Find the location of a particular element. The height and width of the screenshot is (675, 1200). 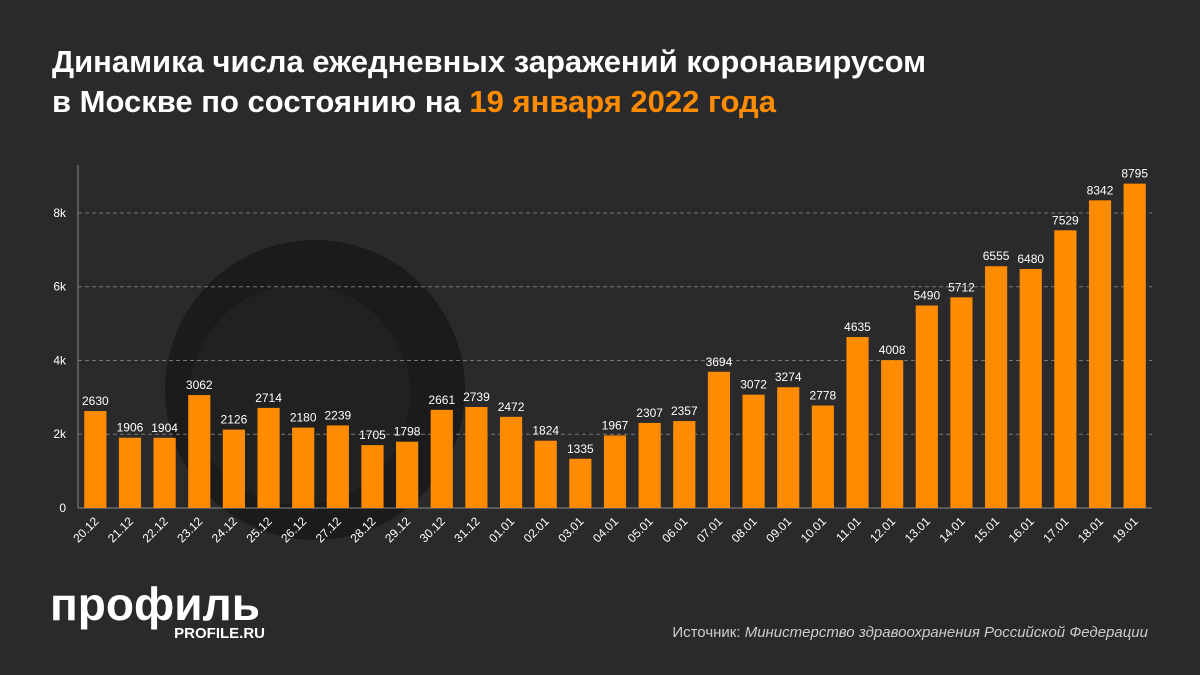

value-label: 2239 is located at coordinates (337, 415).